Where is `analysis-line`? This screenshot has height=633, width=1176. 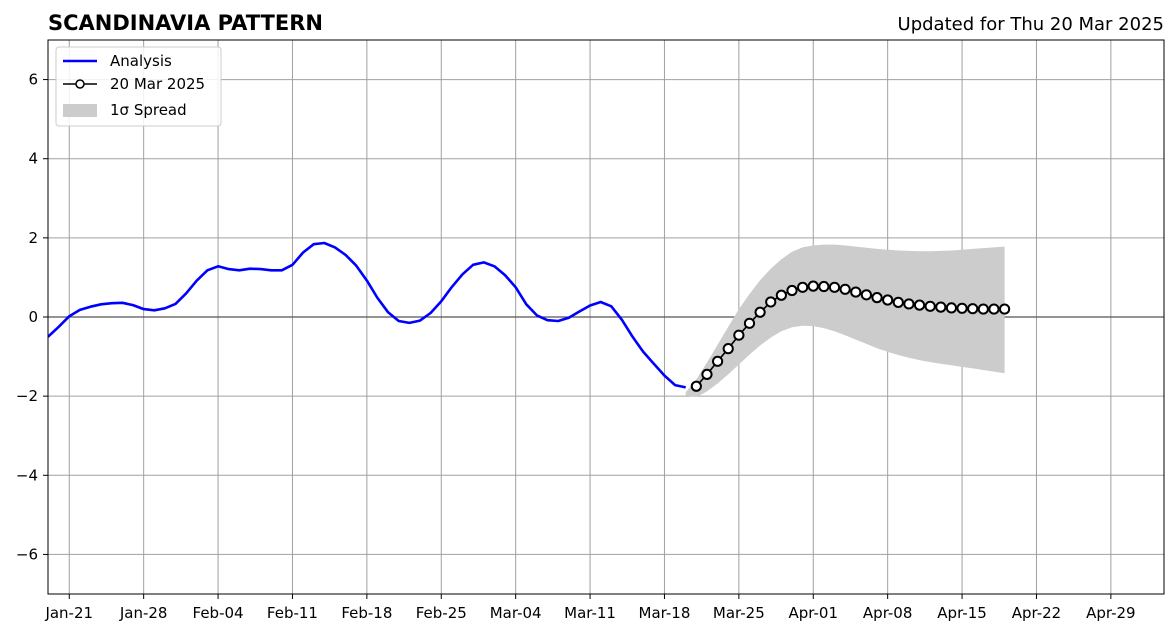 analysis-line is located at coordinates (367, 315).